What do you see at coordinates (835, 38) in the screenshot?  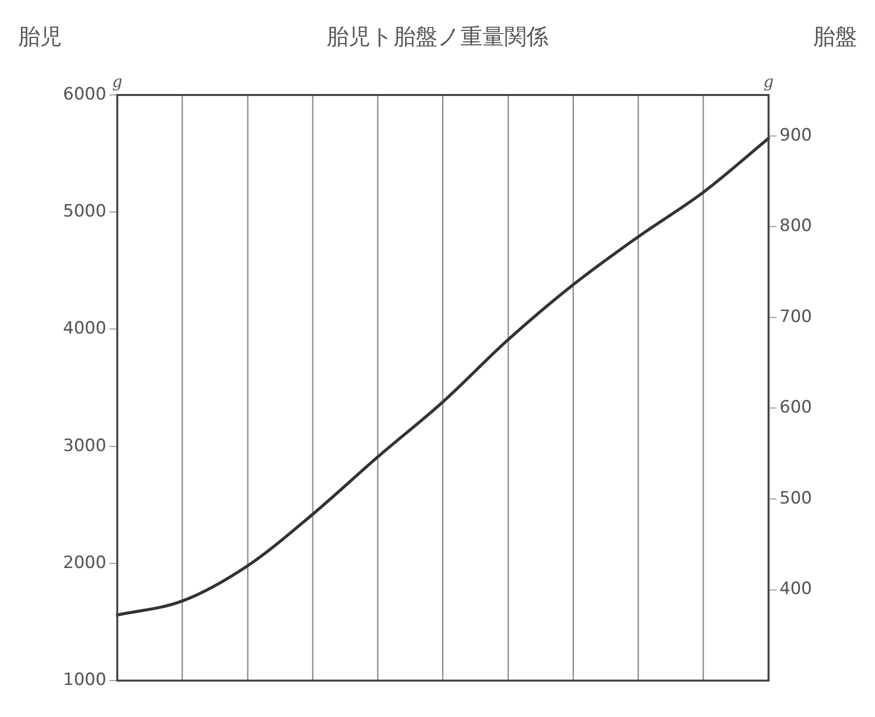 I see `y2-axis-title: 胎盤` at bounding box center [835, 38].